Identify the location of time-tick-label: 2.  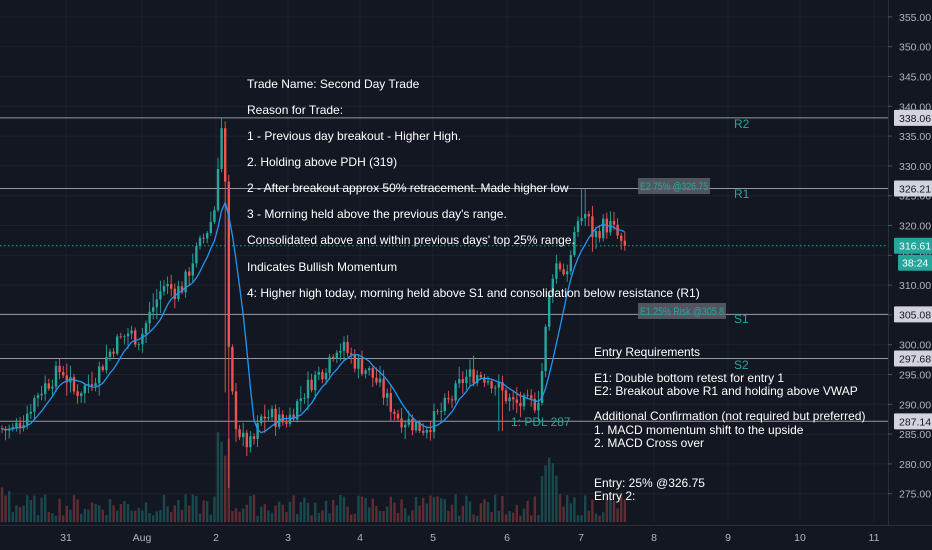
(216, 538).